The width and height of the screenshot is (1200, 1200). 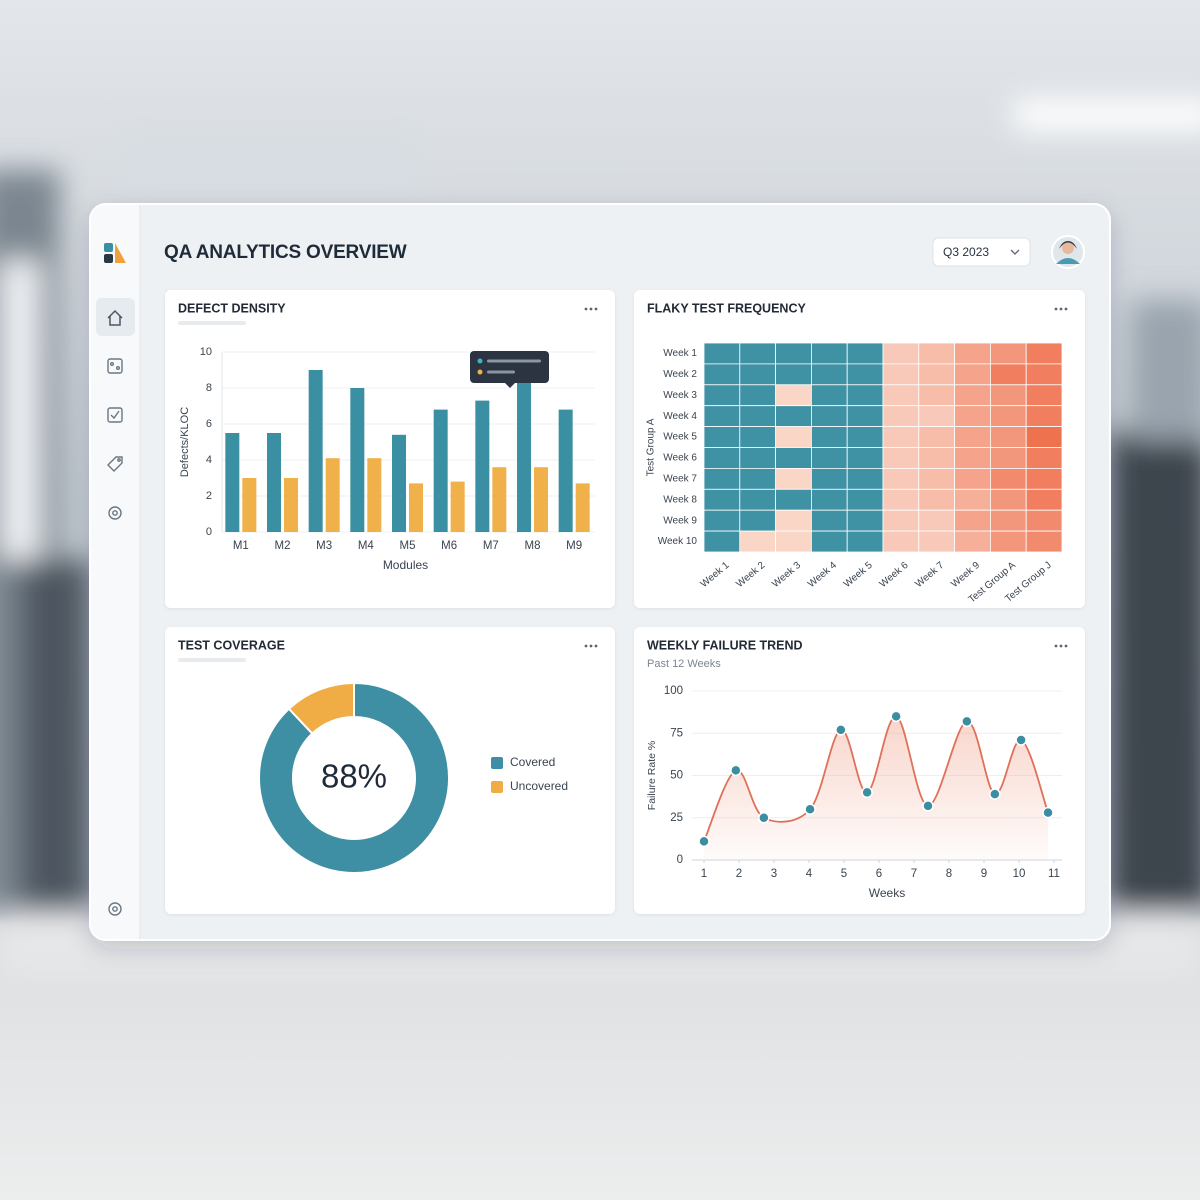 I want to click on tooltip-pointer, so click(x=510, y=385).